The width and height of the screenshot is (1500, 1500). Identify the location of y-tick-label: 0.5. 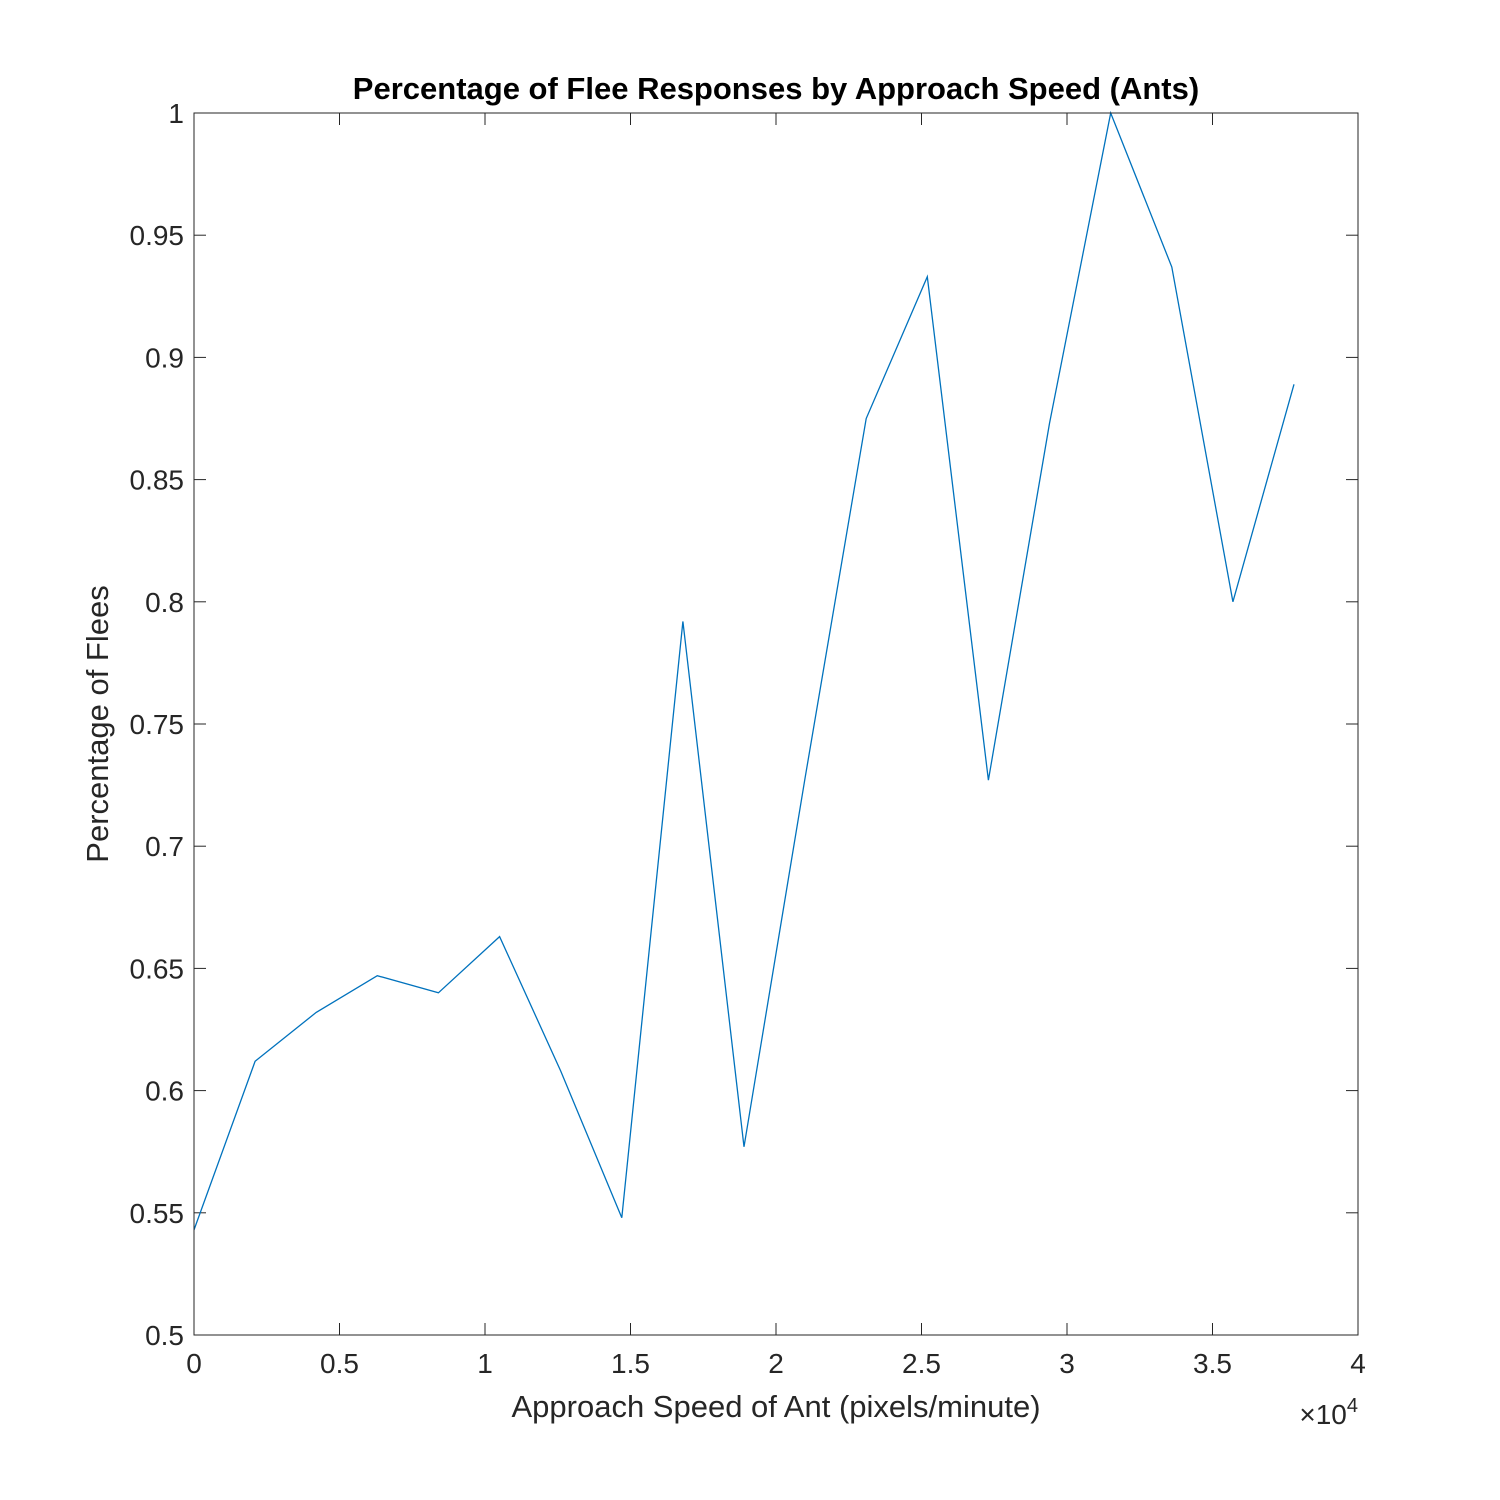
(164, 1335).